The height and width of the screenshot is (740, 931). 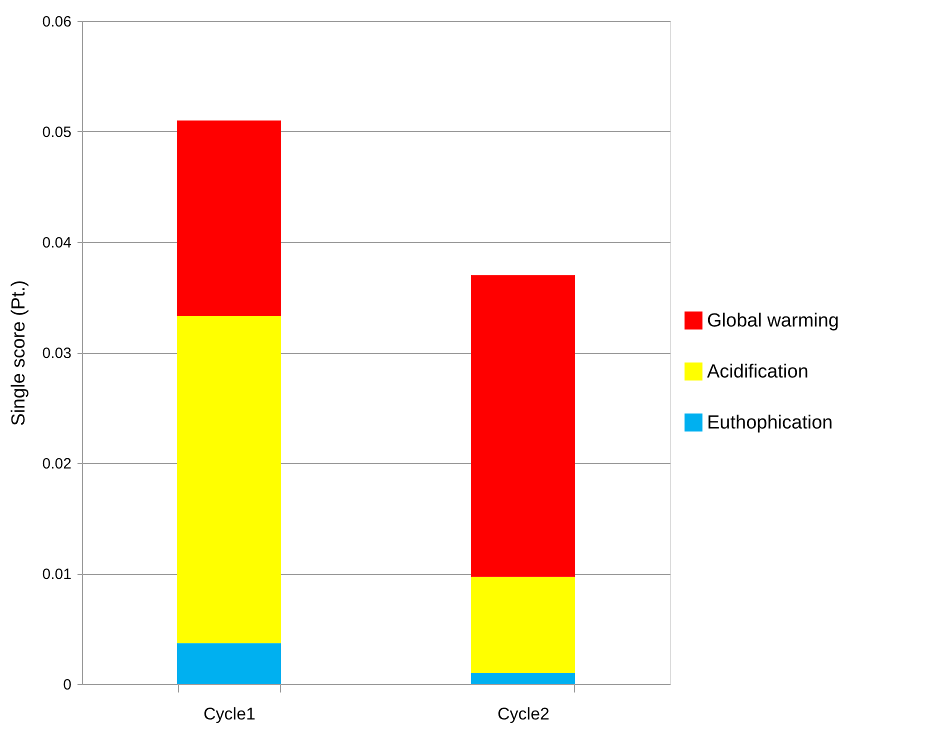 I want to click on legend-label: Euthophication, so click(x=770, y=423).